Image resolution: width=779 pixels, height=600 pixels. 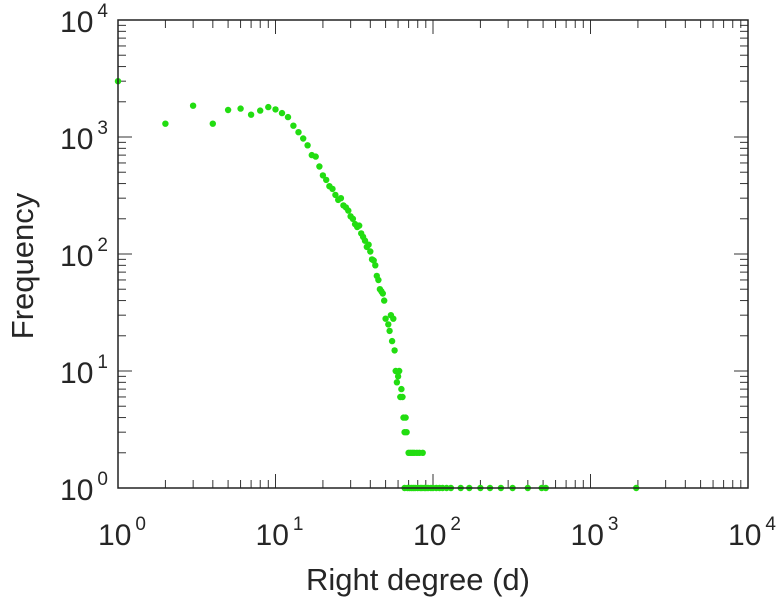 What do you see at coordinates (84, 20) in the screenshot?
I see `y-tick-label: 10 4` at bounding box center [84, 20].